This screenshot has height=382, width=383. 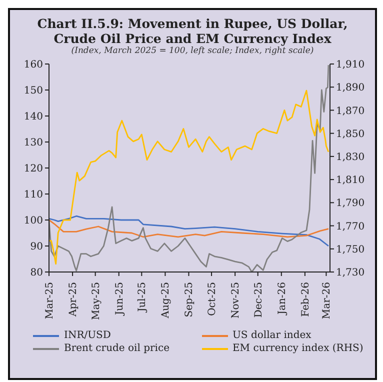 What do you see at coordinates (350, 273) in the screenshot?
I see `y2-tick-label: 1,730` at bounding box center [350, 273].